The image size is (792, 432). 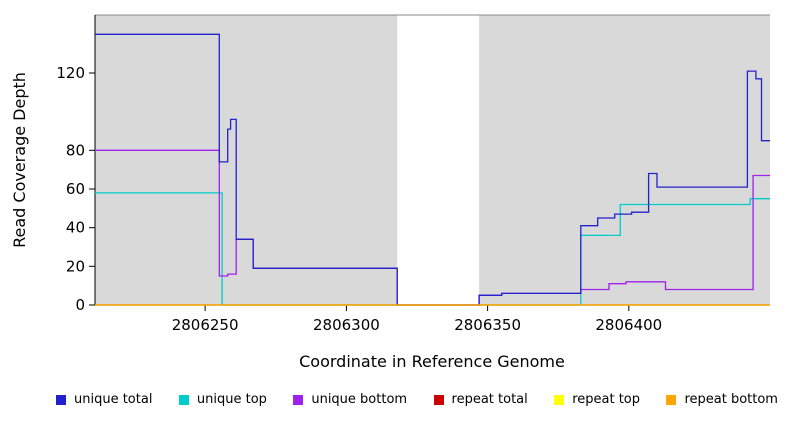 What do you see at coordinates (628, 325) in the screenshot?
I see `x-tick-label: 2806400` at bounding box center [628, 325].